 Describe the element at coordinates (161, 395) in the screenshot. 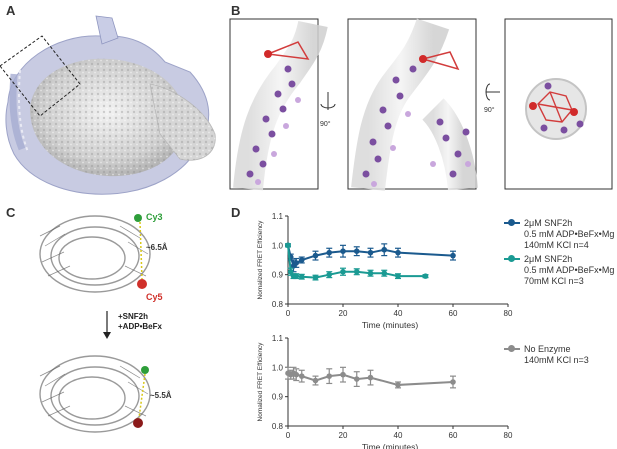

I see `distance-after: ~5.5Å` at that location.